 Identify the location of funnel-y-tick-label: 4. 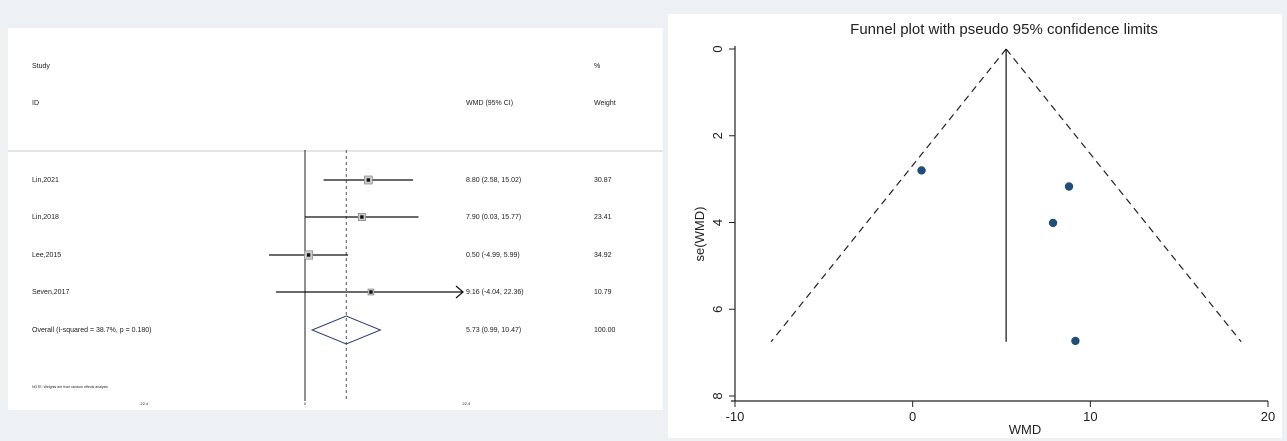
(717, 222).